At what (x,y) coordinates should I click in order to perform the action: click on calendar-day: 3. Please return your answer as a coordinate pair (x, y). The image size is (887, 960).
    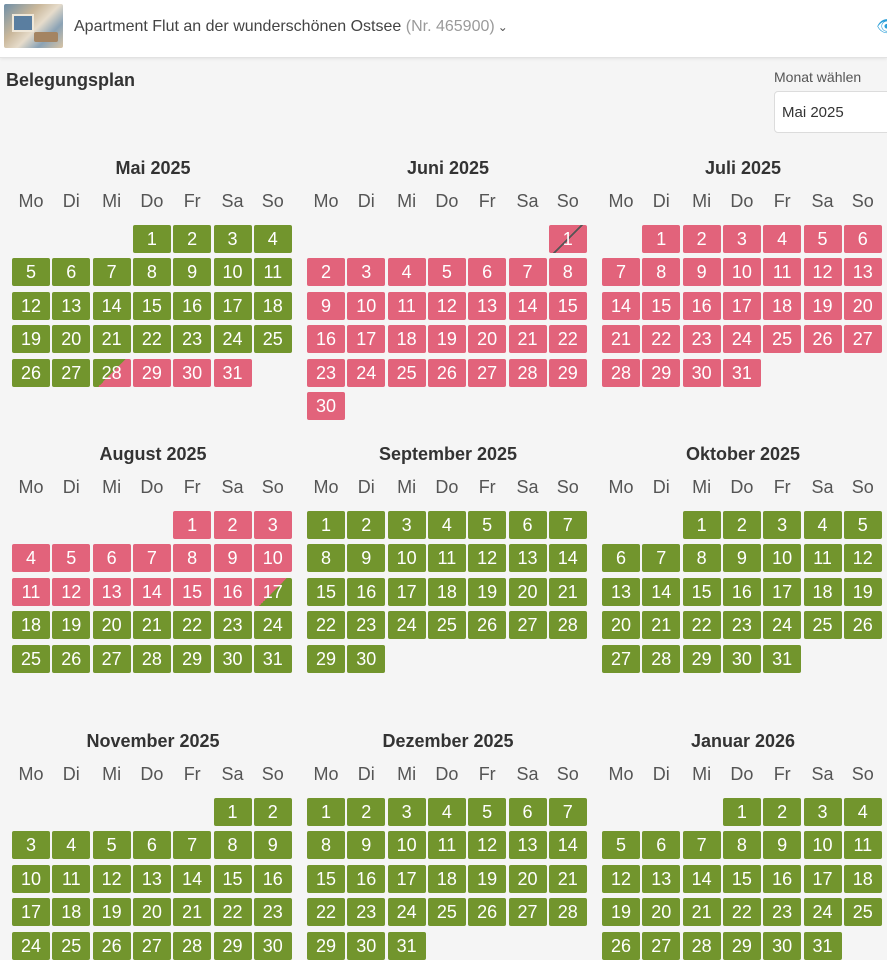
    Looking at the image, I should click on (406, 812).